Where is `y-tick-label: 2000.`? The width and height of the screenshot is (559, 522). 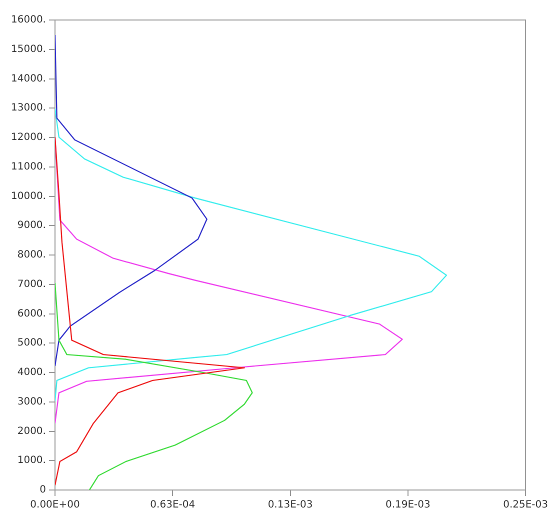
y-tick-label: 2000. is located at coordinates (31, 431).